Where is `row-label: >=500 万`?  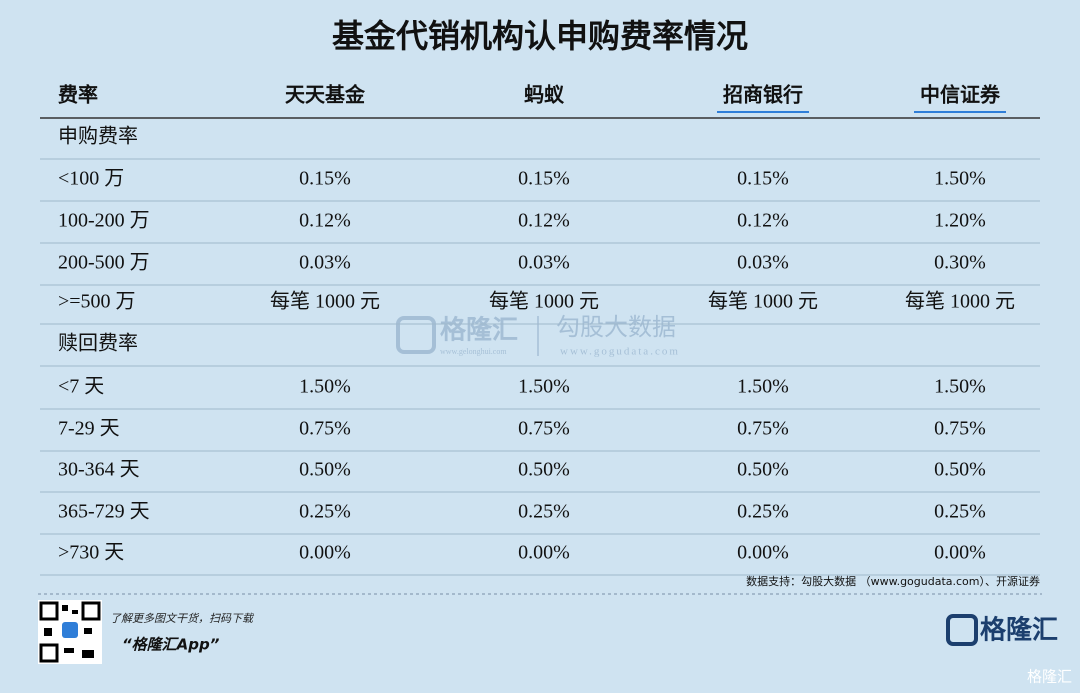 row-label: >=500 万 is located at coordinates (97, 302).